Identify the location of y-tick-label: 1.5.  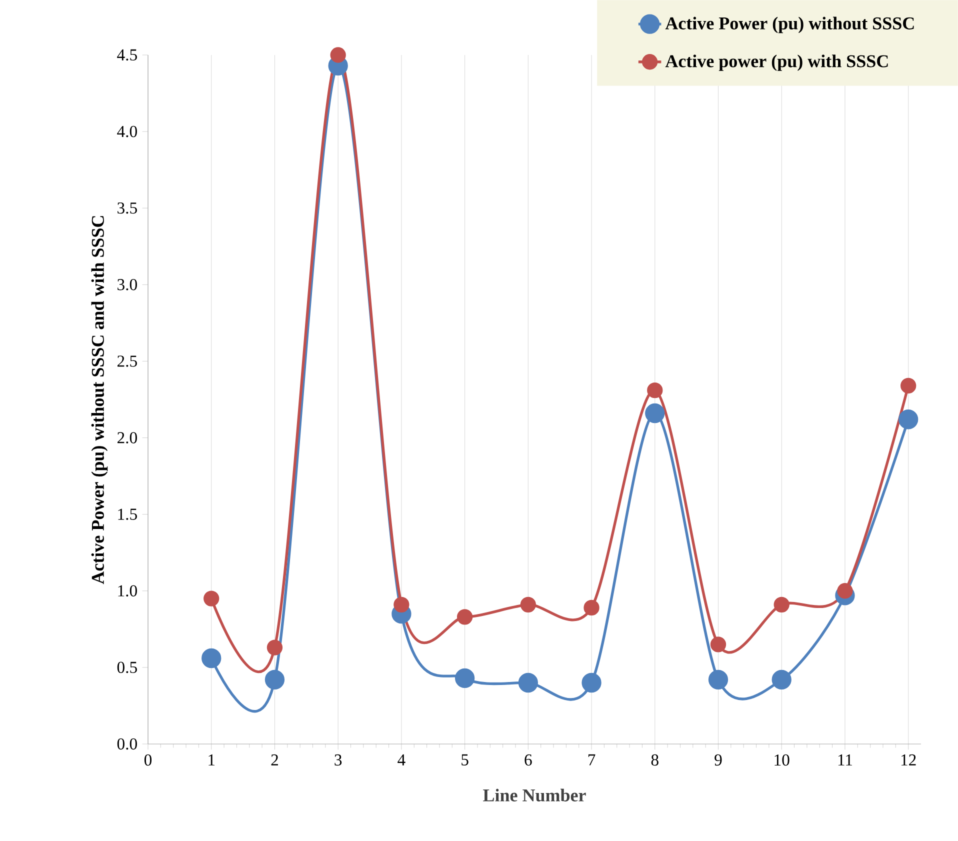
(127, 514).